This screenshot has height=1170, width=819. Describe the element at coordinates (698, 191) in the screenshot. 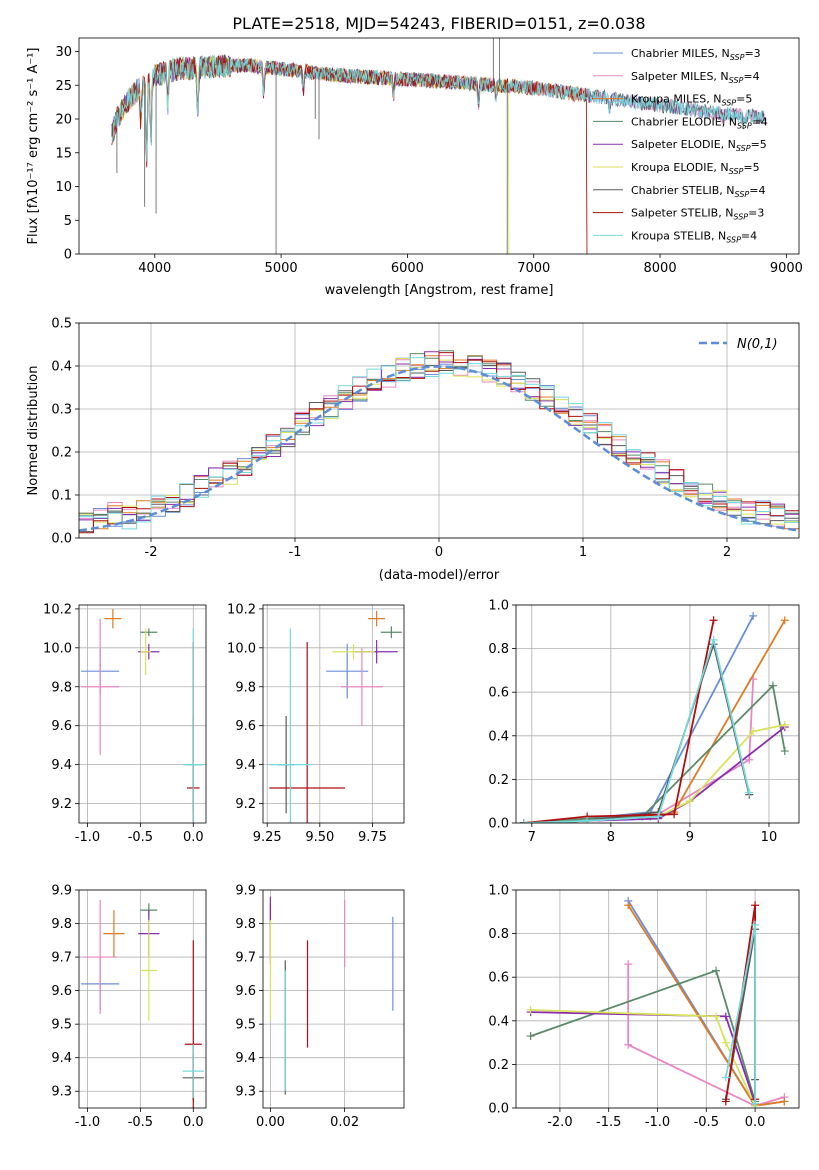

I see `legend-label: Chabrier STELIB, NSSP=4` at that location.